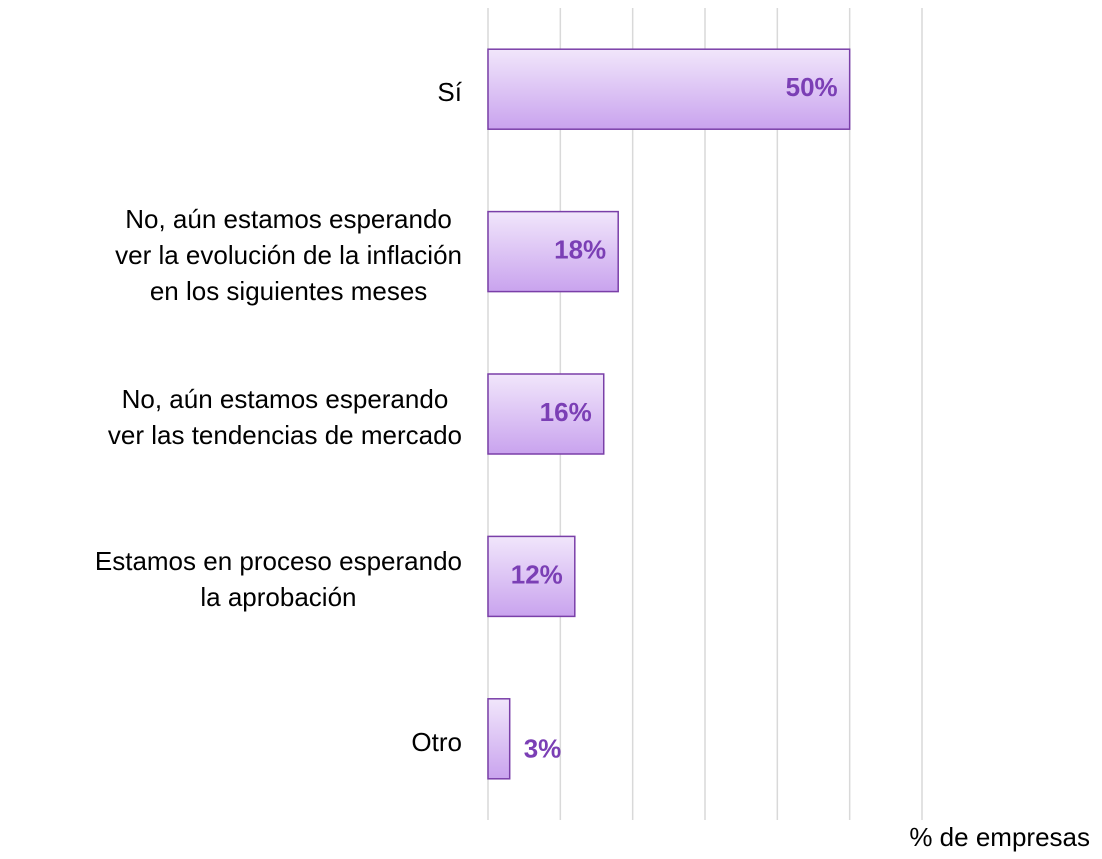  Describe the element at coordinates (449, 92) in the screenshot. I see `y-tick-label: Sí` at that location.